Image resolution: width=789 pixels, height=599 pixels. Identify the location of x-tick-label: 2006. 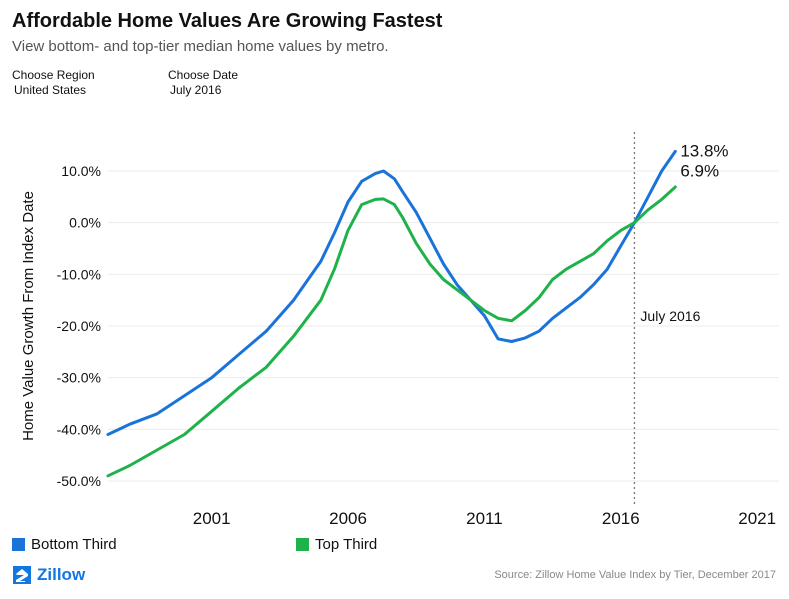
(348, 518).